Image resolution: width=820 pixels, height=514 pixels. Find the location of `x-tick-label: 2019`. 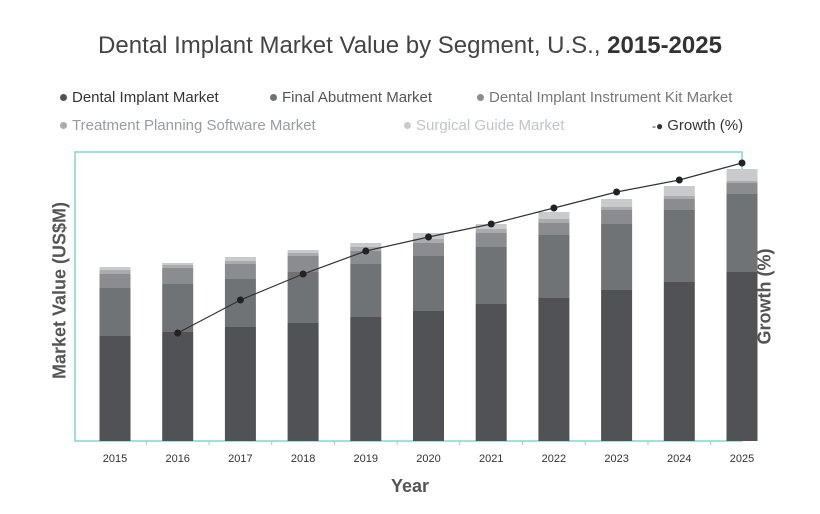

x-tick-label: 2019 is located at coordinates (366, 459).